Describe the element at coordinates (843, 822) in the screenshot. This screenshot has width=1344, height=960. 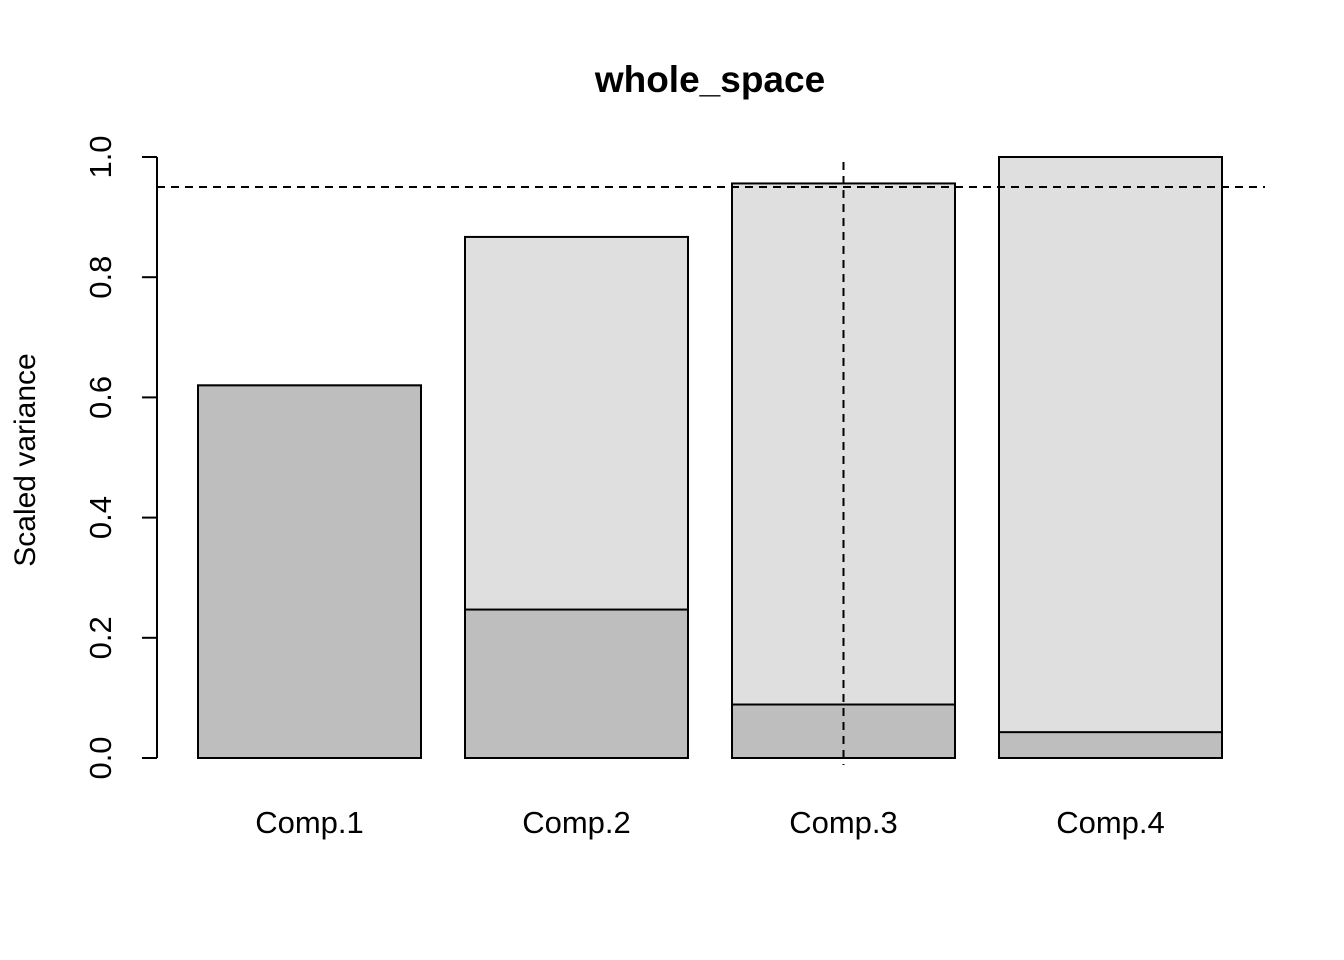
I see `x-tick-label-3: Comp.3` at that location.